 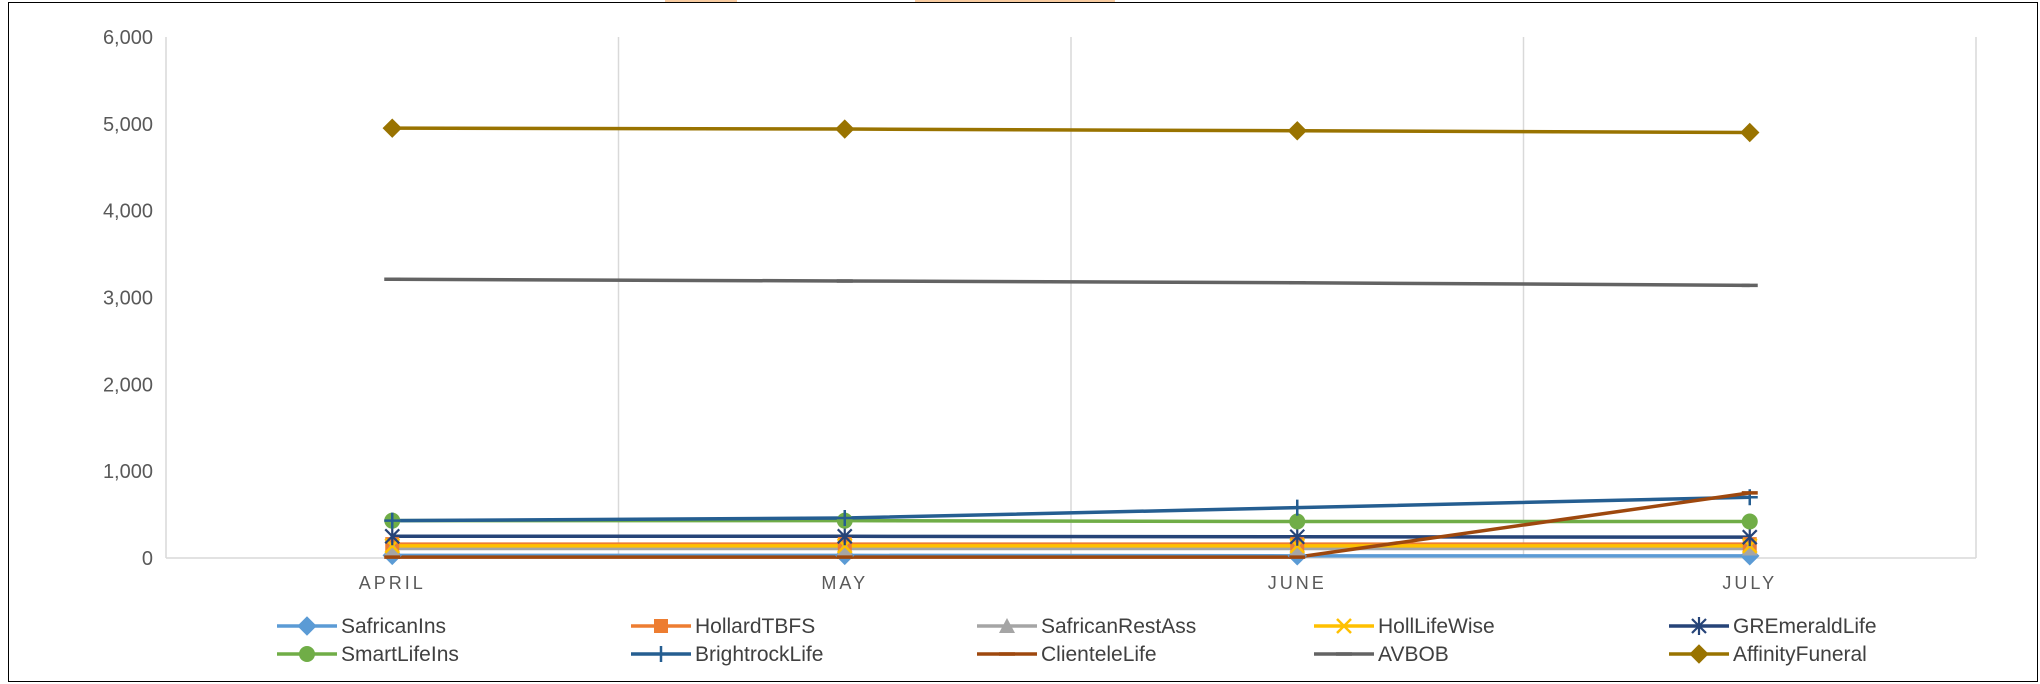 I want to click on legend-entry: ClienteleLife, so click(x=1067, y=654).